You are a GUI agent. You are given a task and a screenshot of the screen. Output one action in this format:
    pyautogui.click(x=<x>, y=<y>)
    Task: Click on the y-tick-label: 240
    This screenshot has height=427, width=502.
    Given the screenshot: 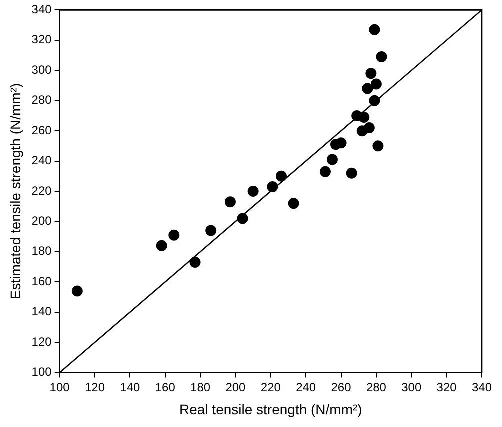 What is the action you would take?
    pyautogui.click(x=42, y=161)
    